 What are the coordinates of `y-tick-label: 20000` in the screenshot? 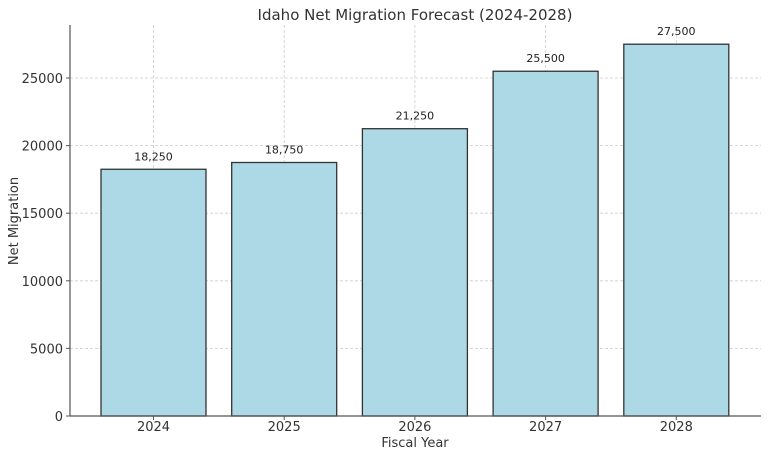 It's located at (42, 147).